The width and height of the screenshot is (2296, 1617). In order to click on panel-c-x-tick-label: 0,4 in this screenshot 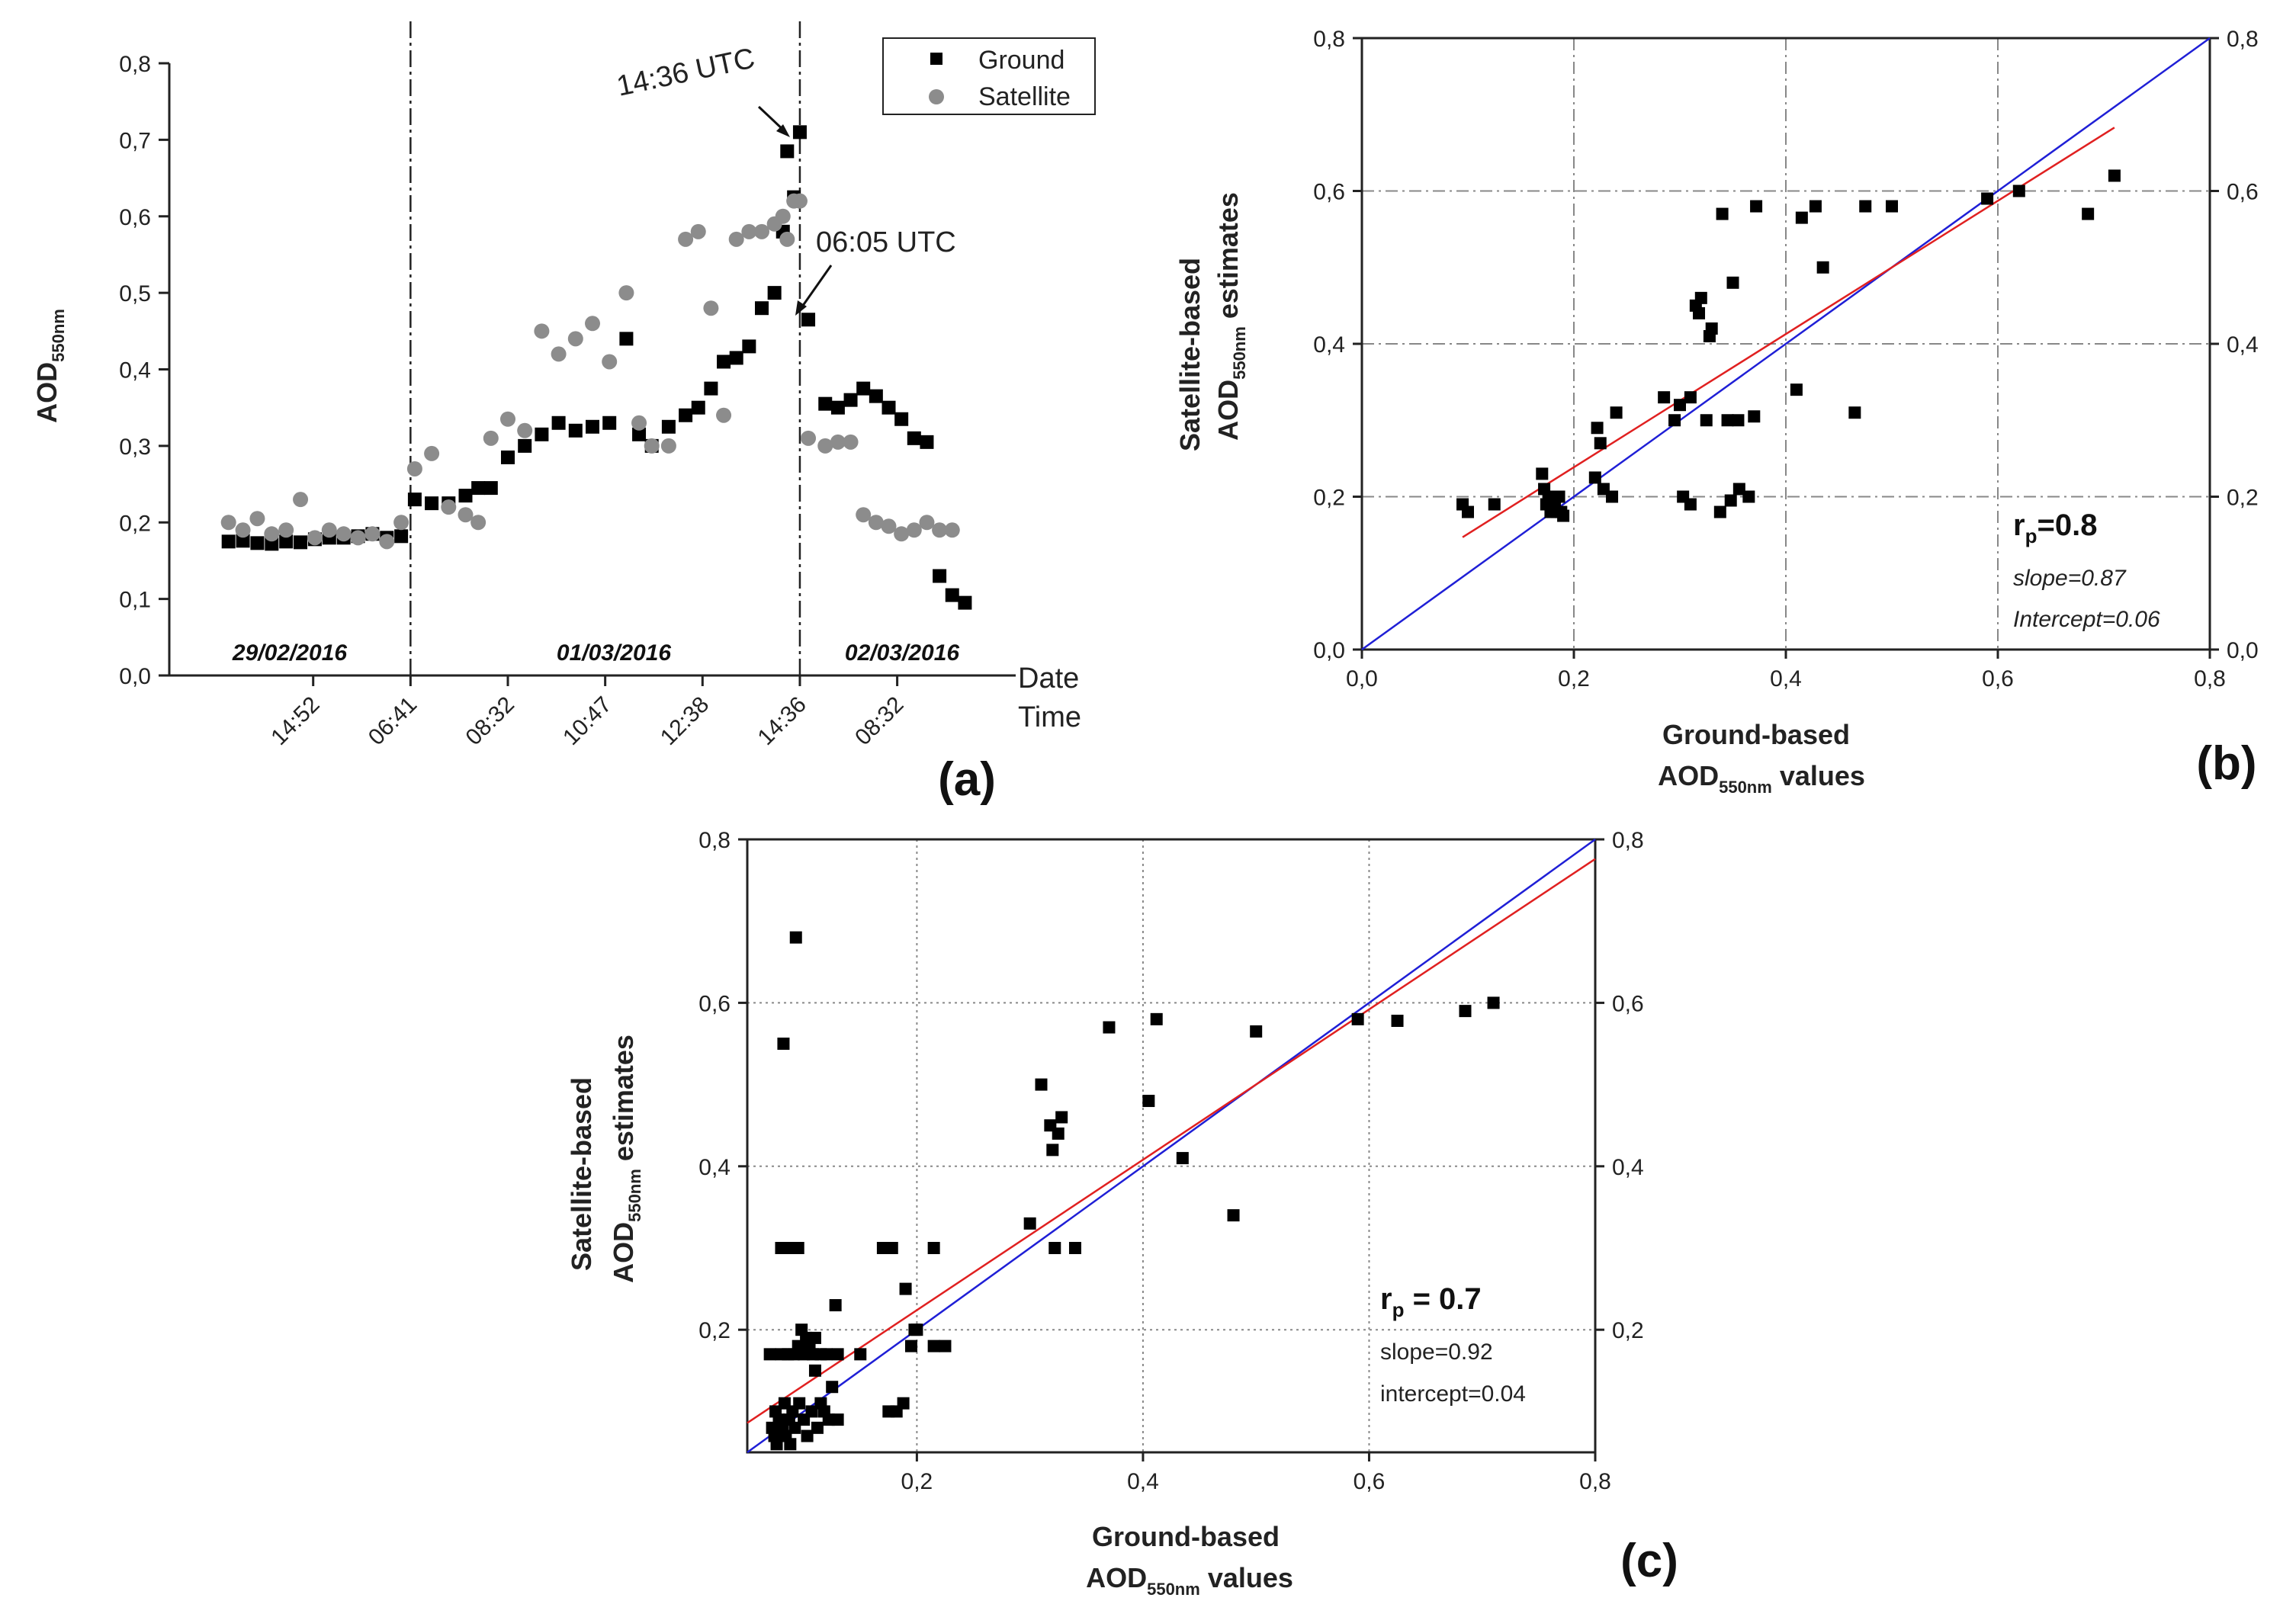, I will do `click(1143, 1481)`.